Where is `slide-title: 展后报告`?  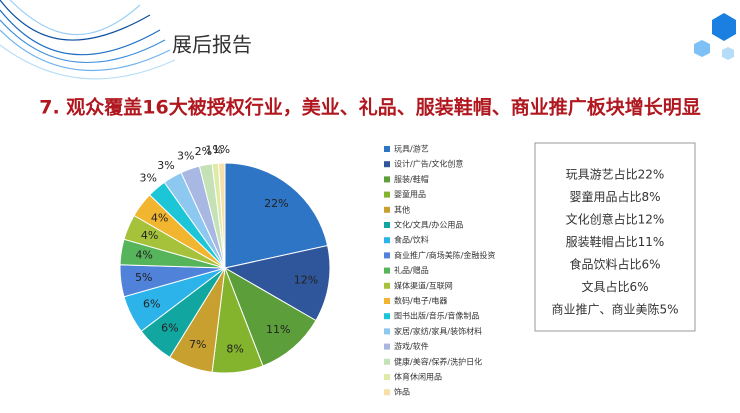 slide-title: 展后报告 is located at coordinates (212, 45).